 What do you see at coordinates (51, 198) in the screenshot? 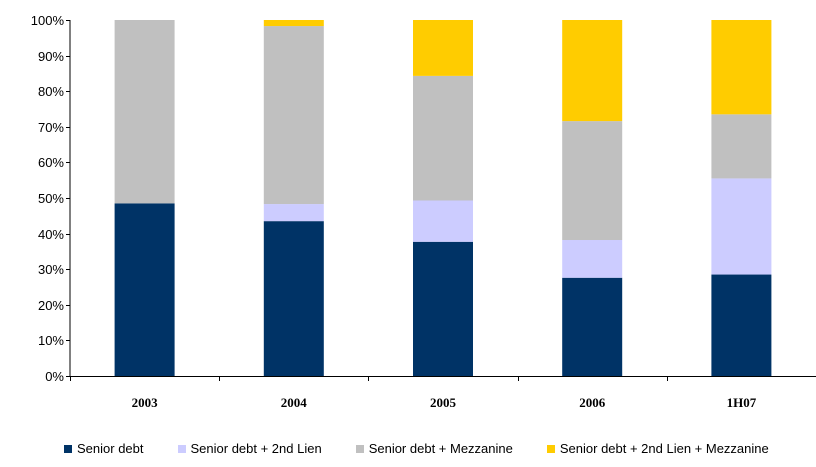
I see `y-tick-label: 50%` at bounding box center [51, 198].